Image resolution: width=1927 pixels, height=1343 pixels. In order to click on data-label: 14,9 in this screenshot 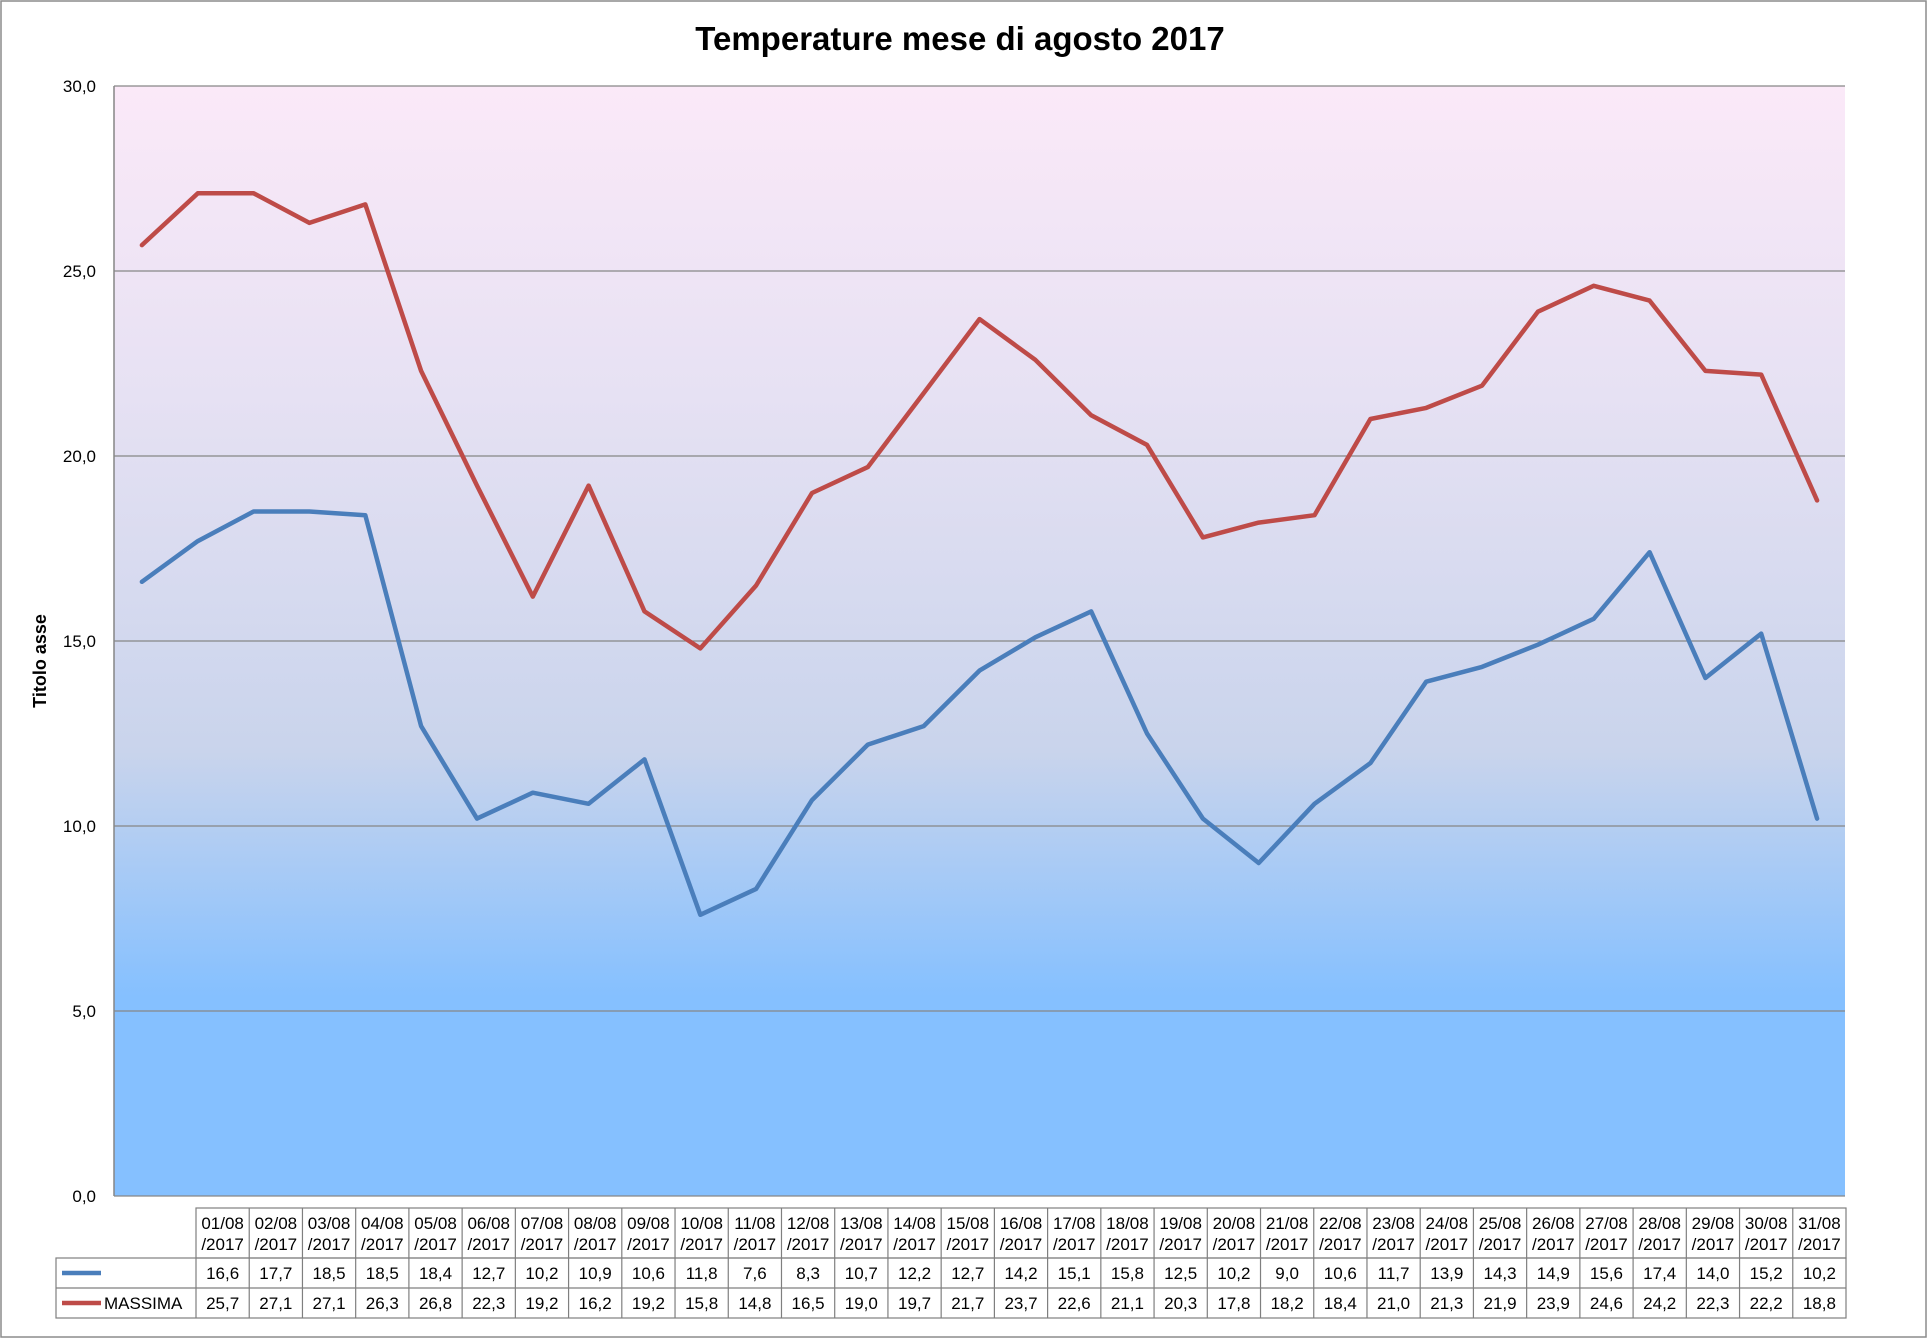, I will do `click(1553, 1273)`.